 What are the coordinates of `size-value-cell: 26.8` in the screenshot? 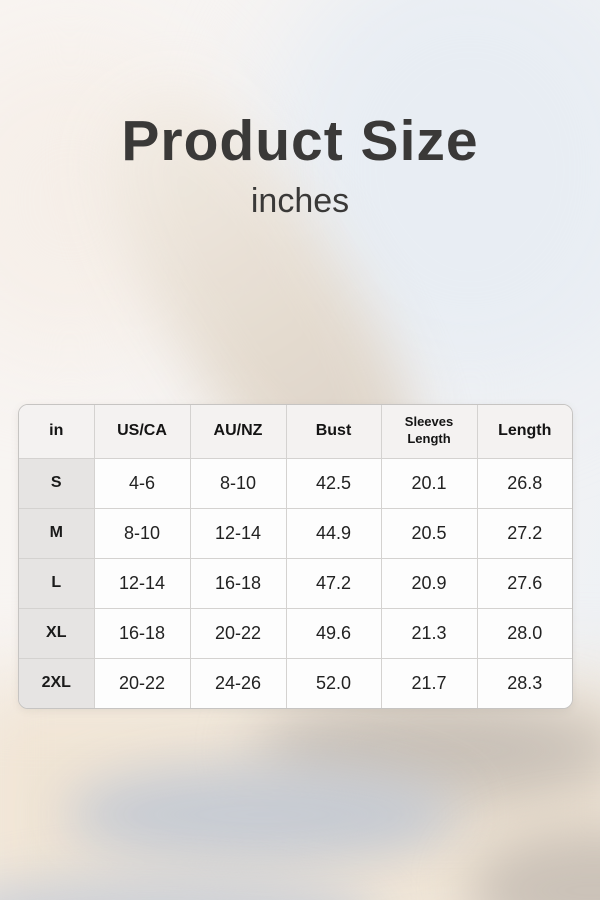 It's located at (524, 483).